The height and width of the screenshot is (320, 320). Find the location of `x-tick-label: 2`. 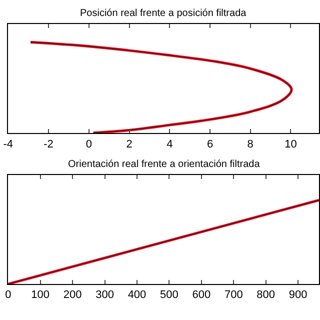

x-tick-label: 2 is located at coordinates (129, 144).